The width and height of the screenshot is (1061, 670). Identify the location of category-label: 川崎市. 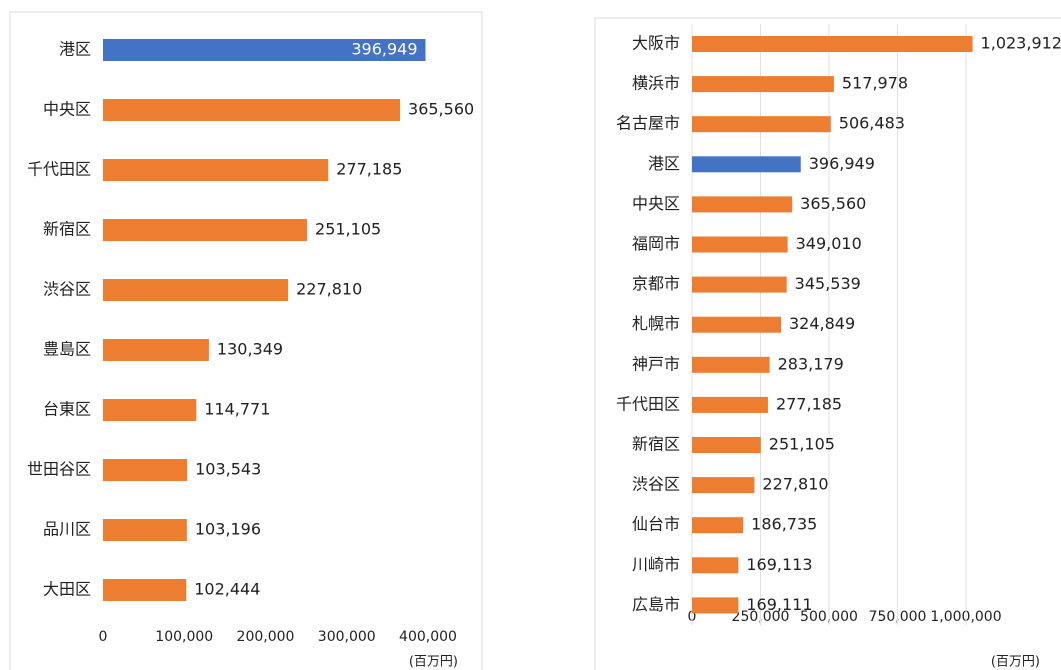
(656, 564).